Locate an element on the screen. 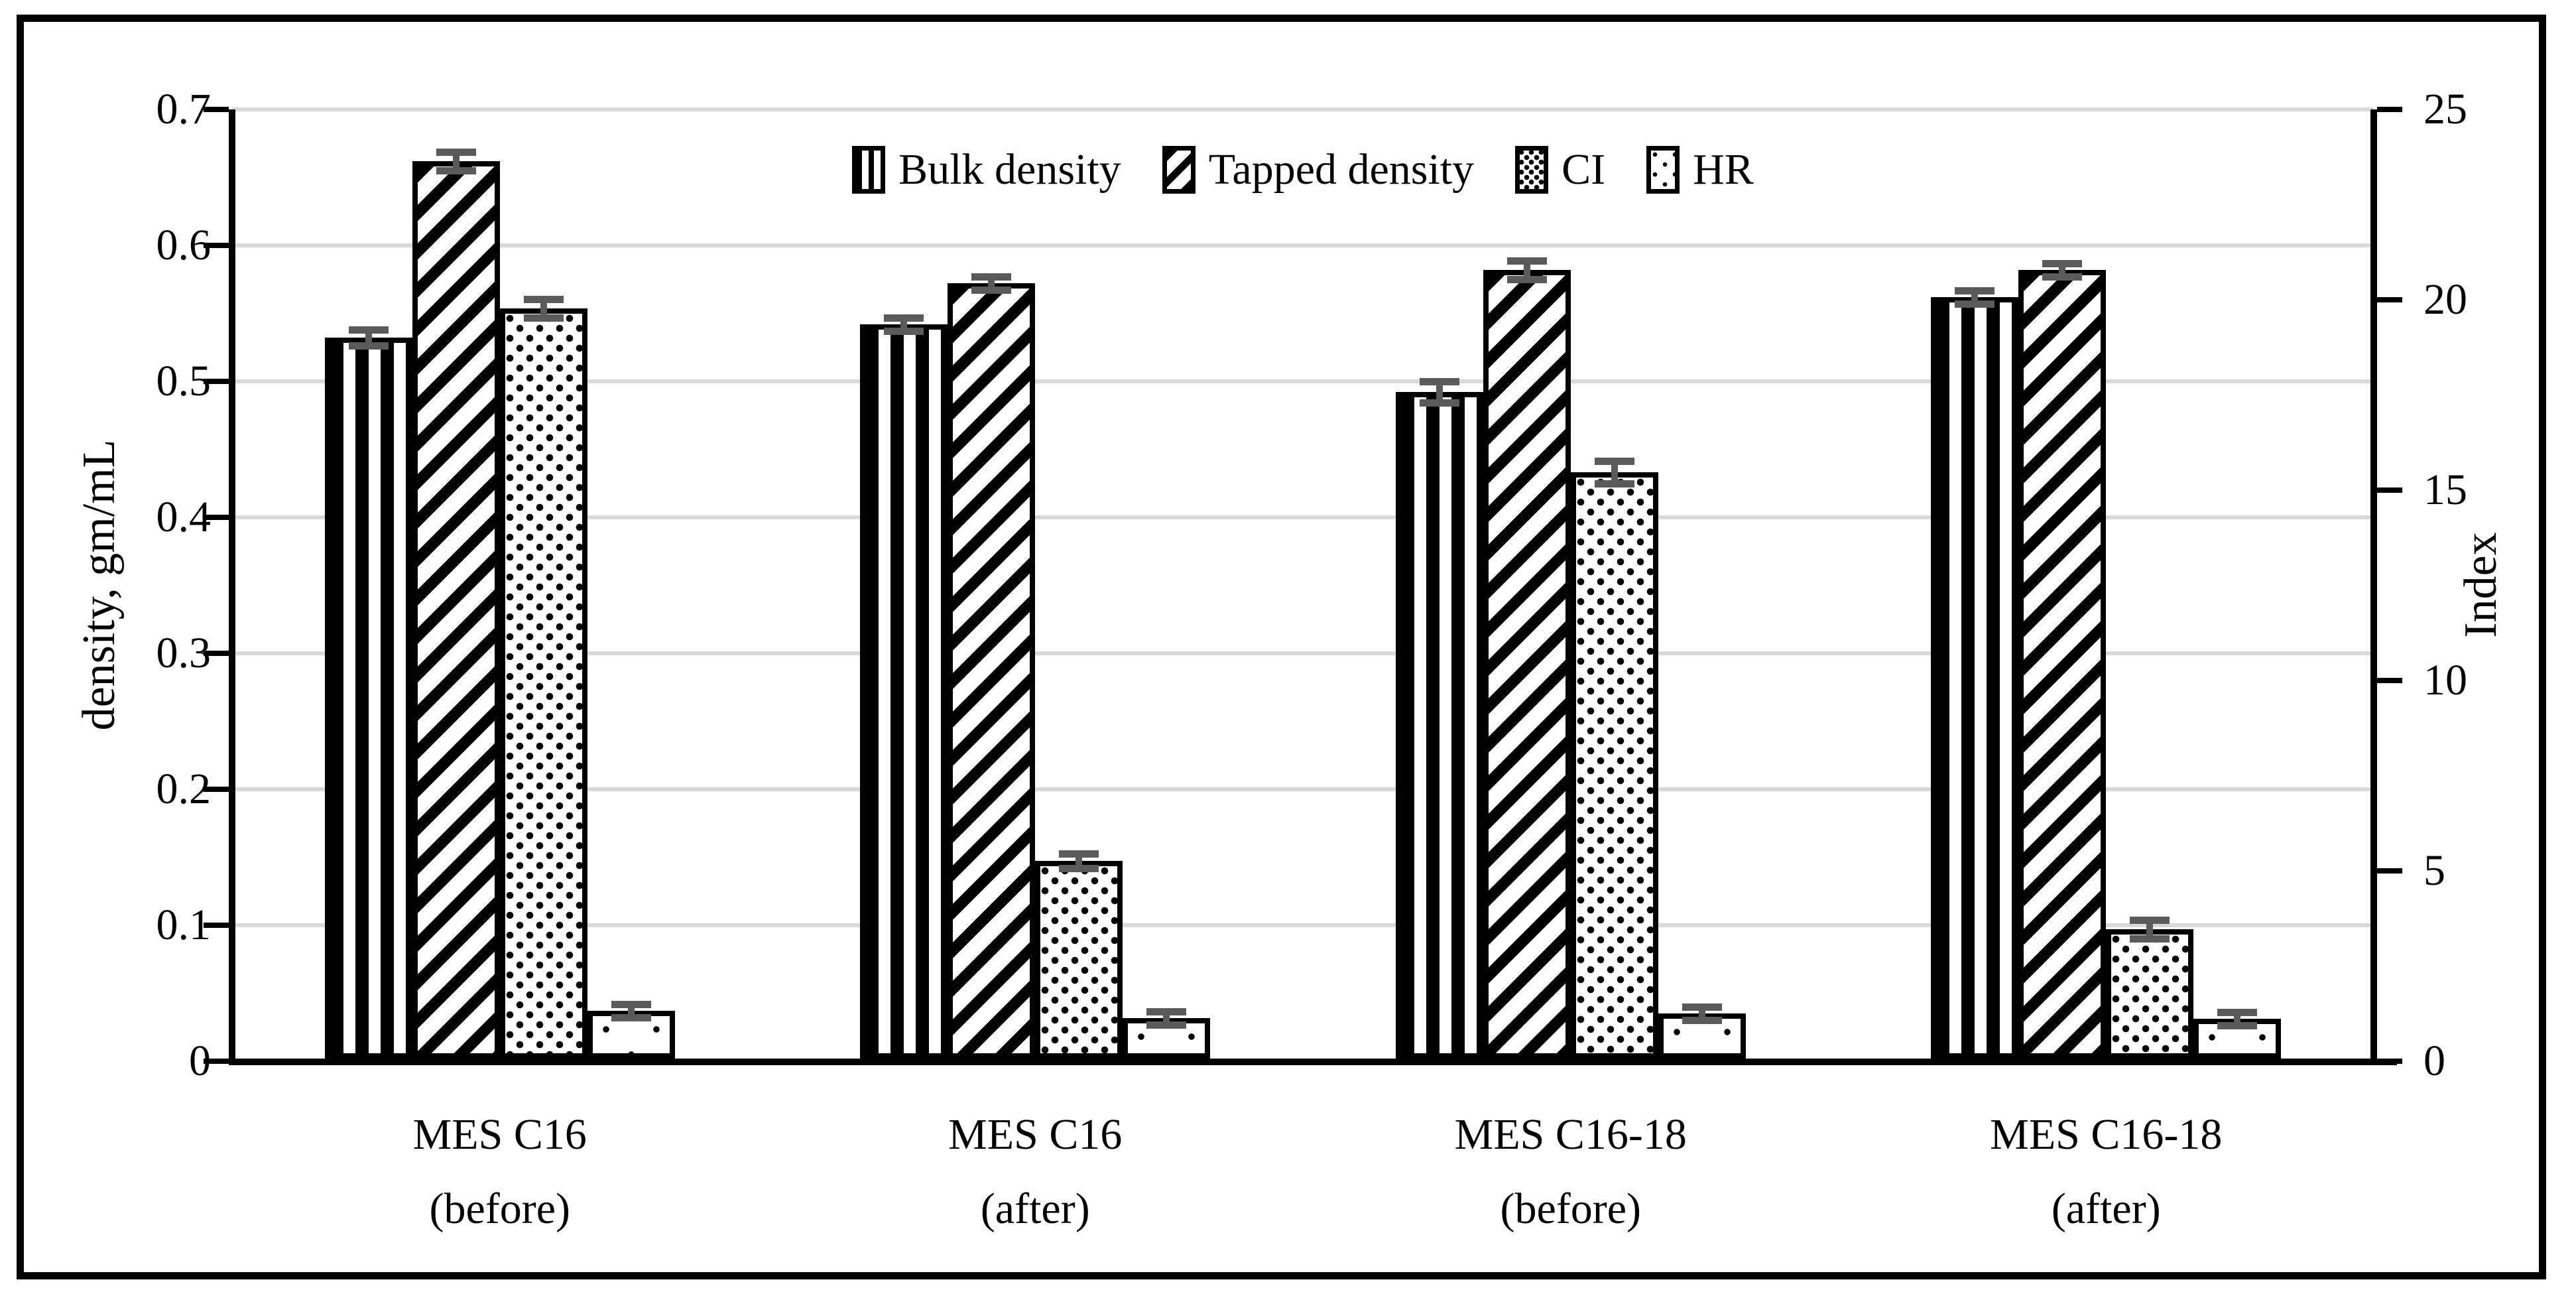 The height and width of the screenshot is (1296, 2576). vertical-stripes-swatch-icon is located at coordinates (869, 170).